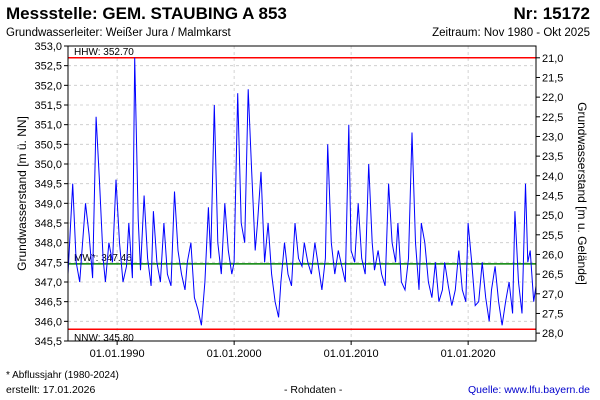  What do you see at coordinates (552, 314) in the screenshot?
I see `y2-tick-label: 27,5` at bounding box center [552, 314].